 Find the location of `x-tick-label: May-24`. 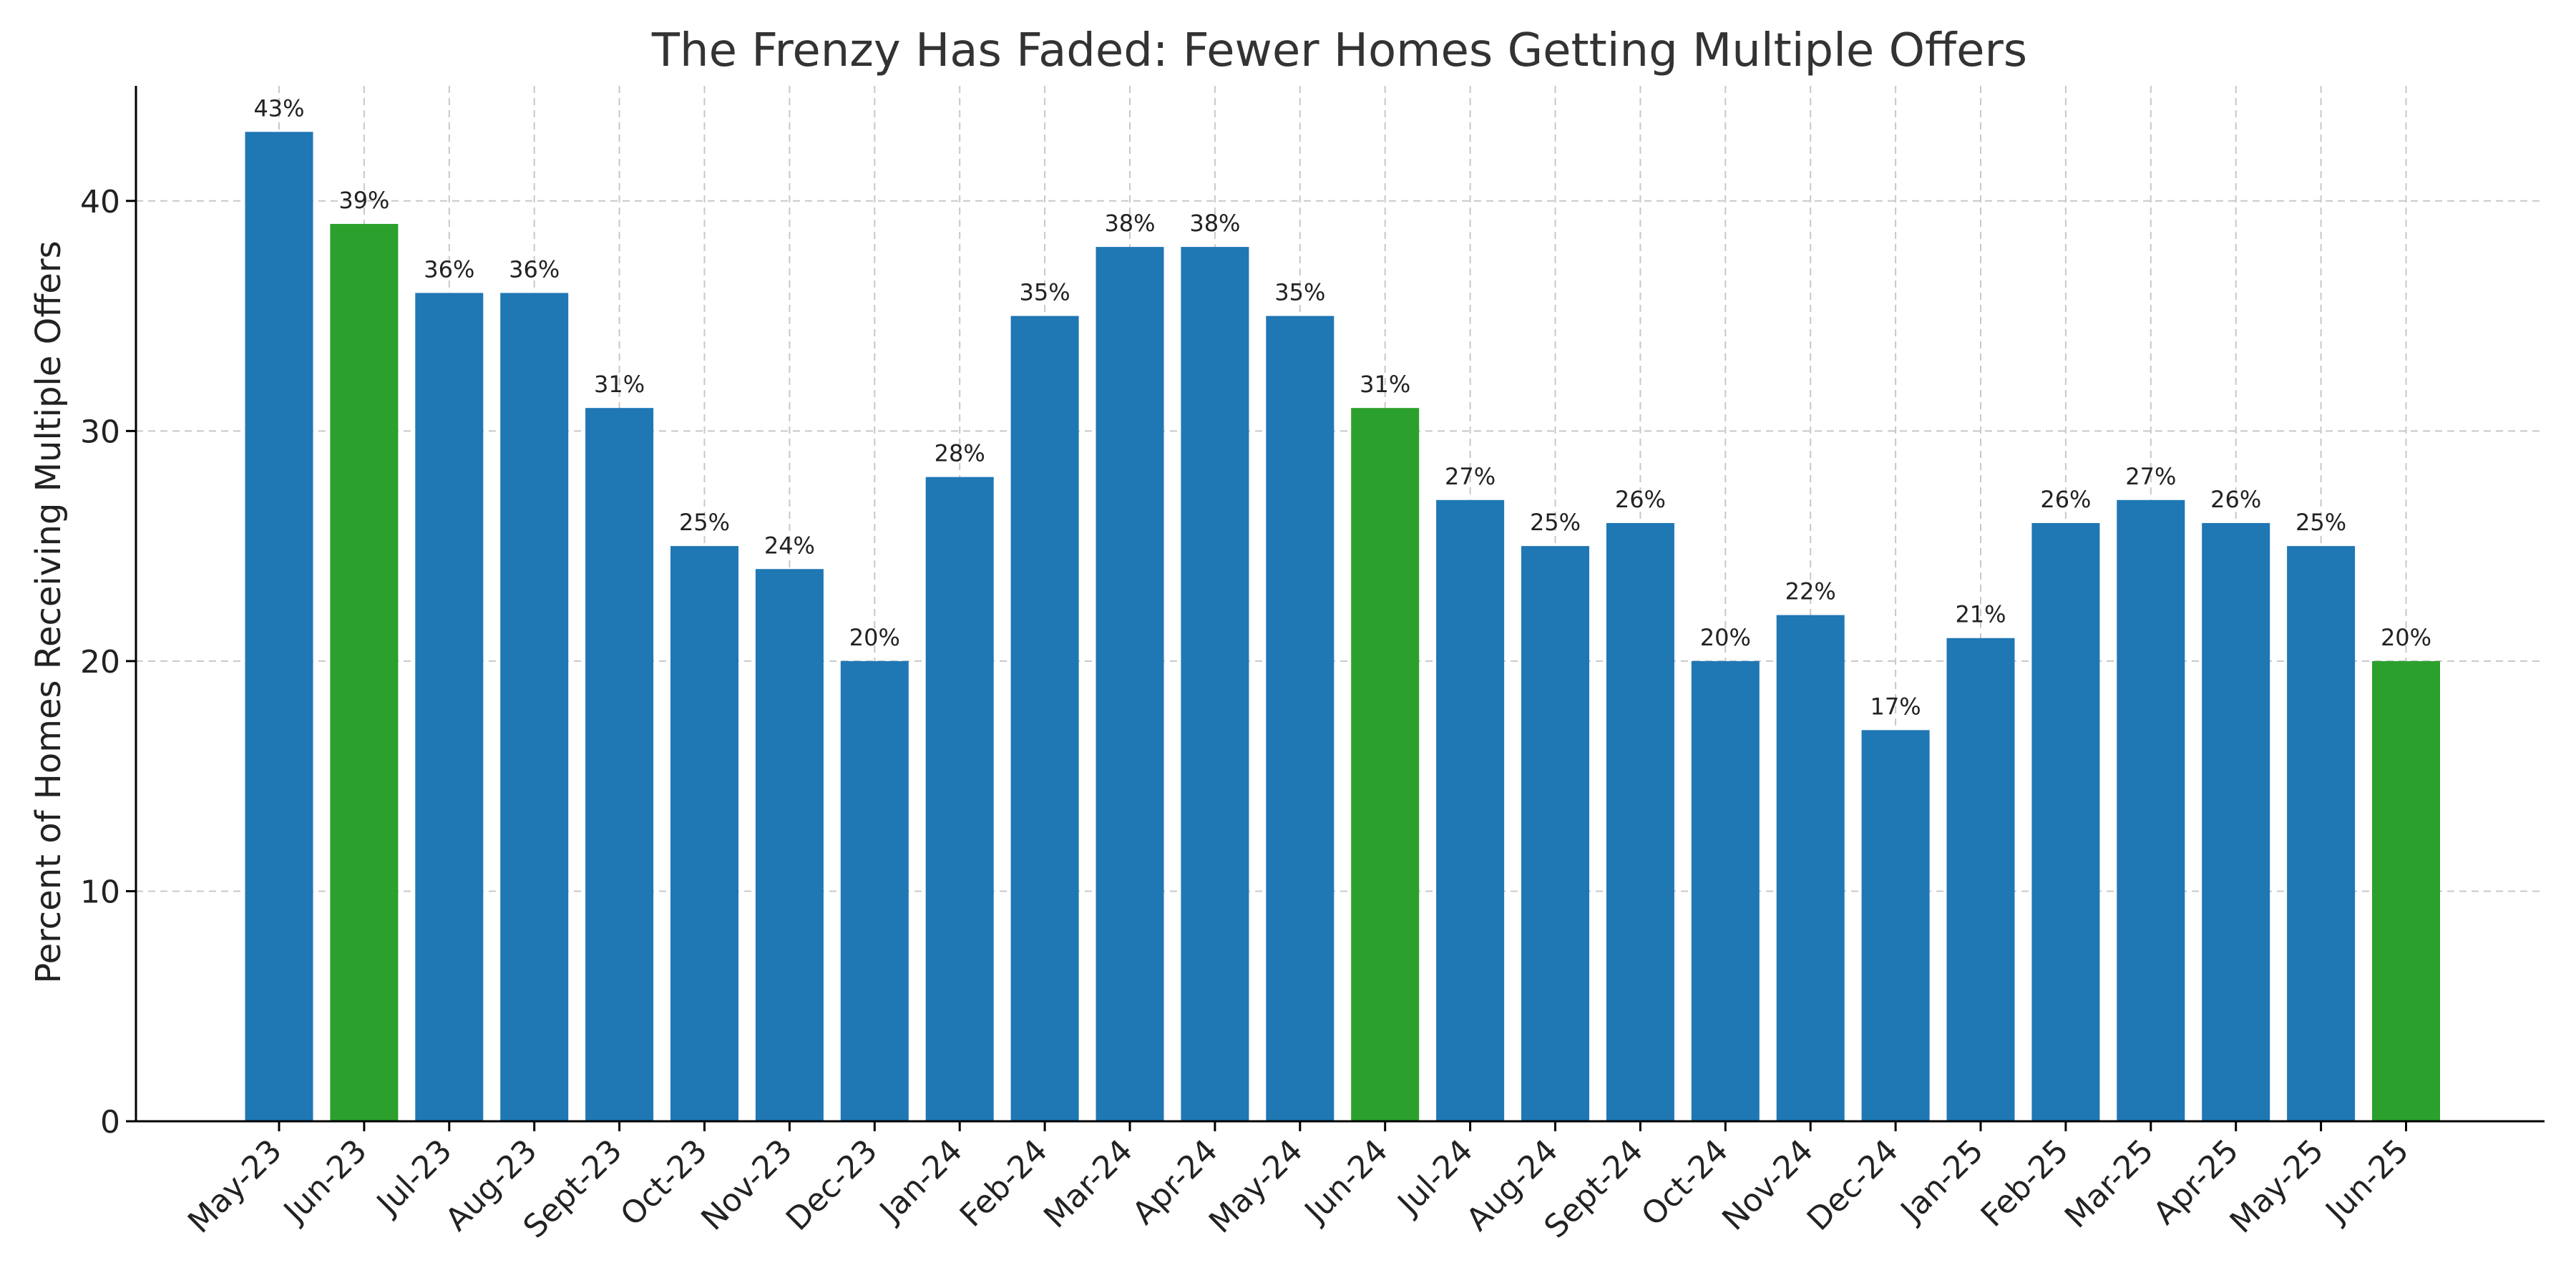

x-tick-label: May-24 is located at coordinates (1256, 1187).